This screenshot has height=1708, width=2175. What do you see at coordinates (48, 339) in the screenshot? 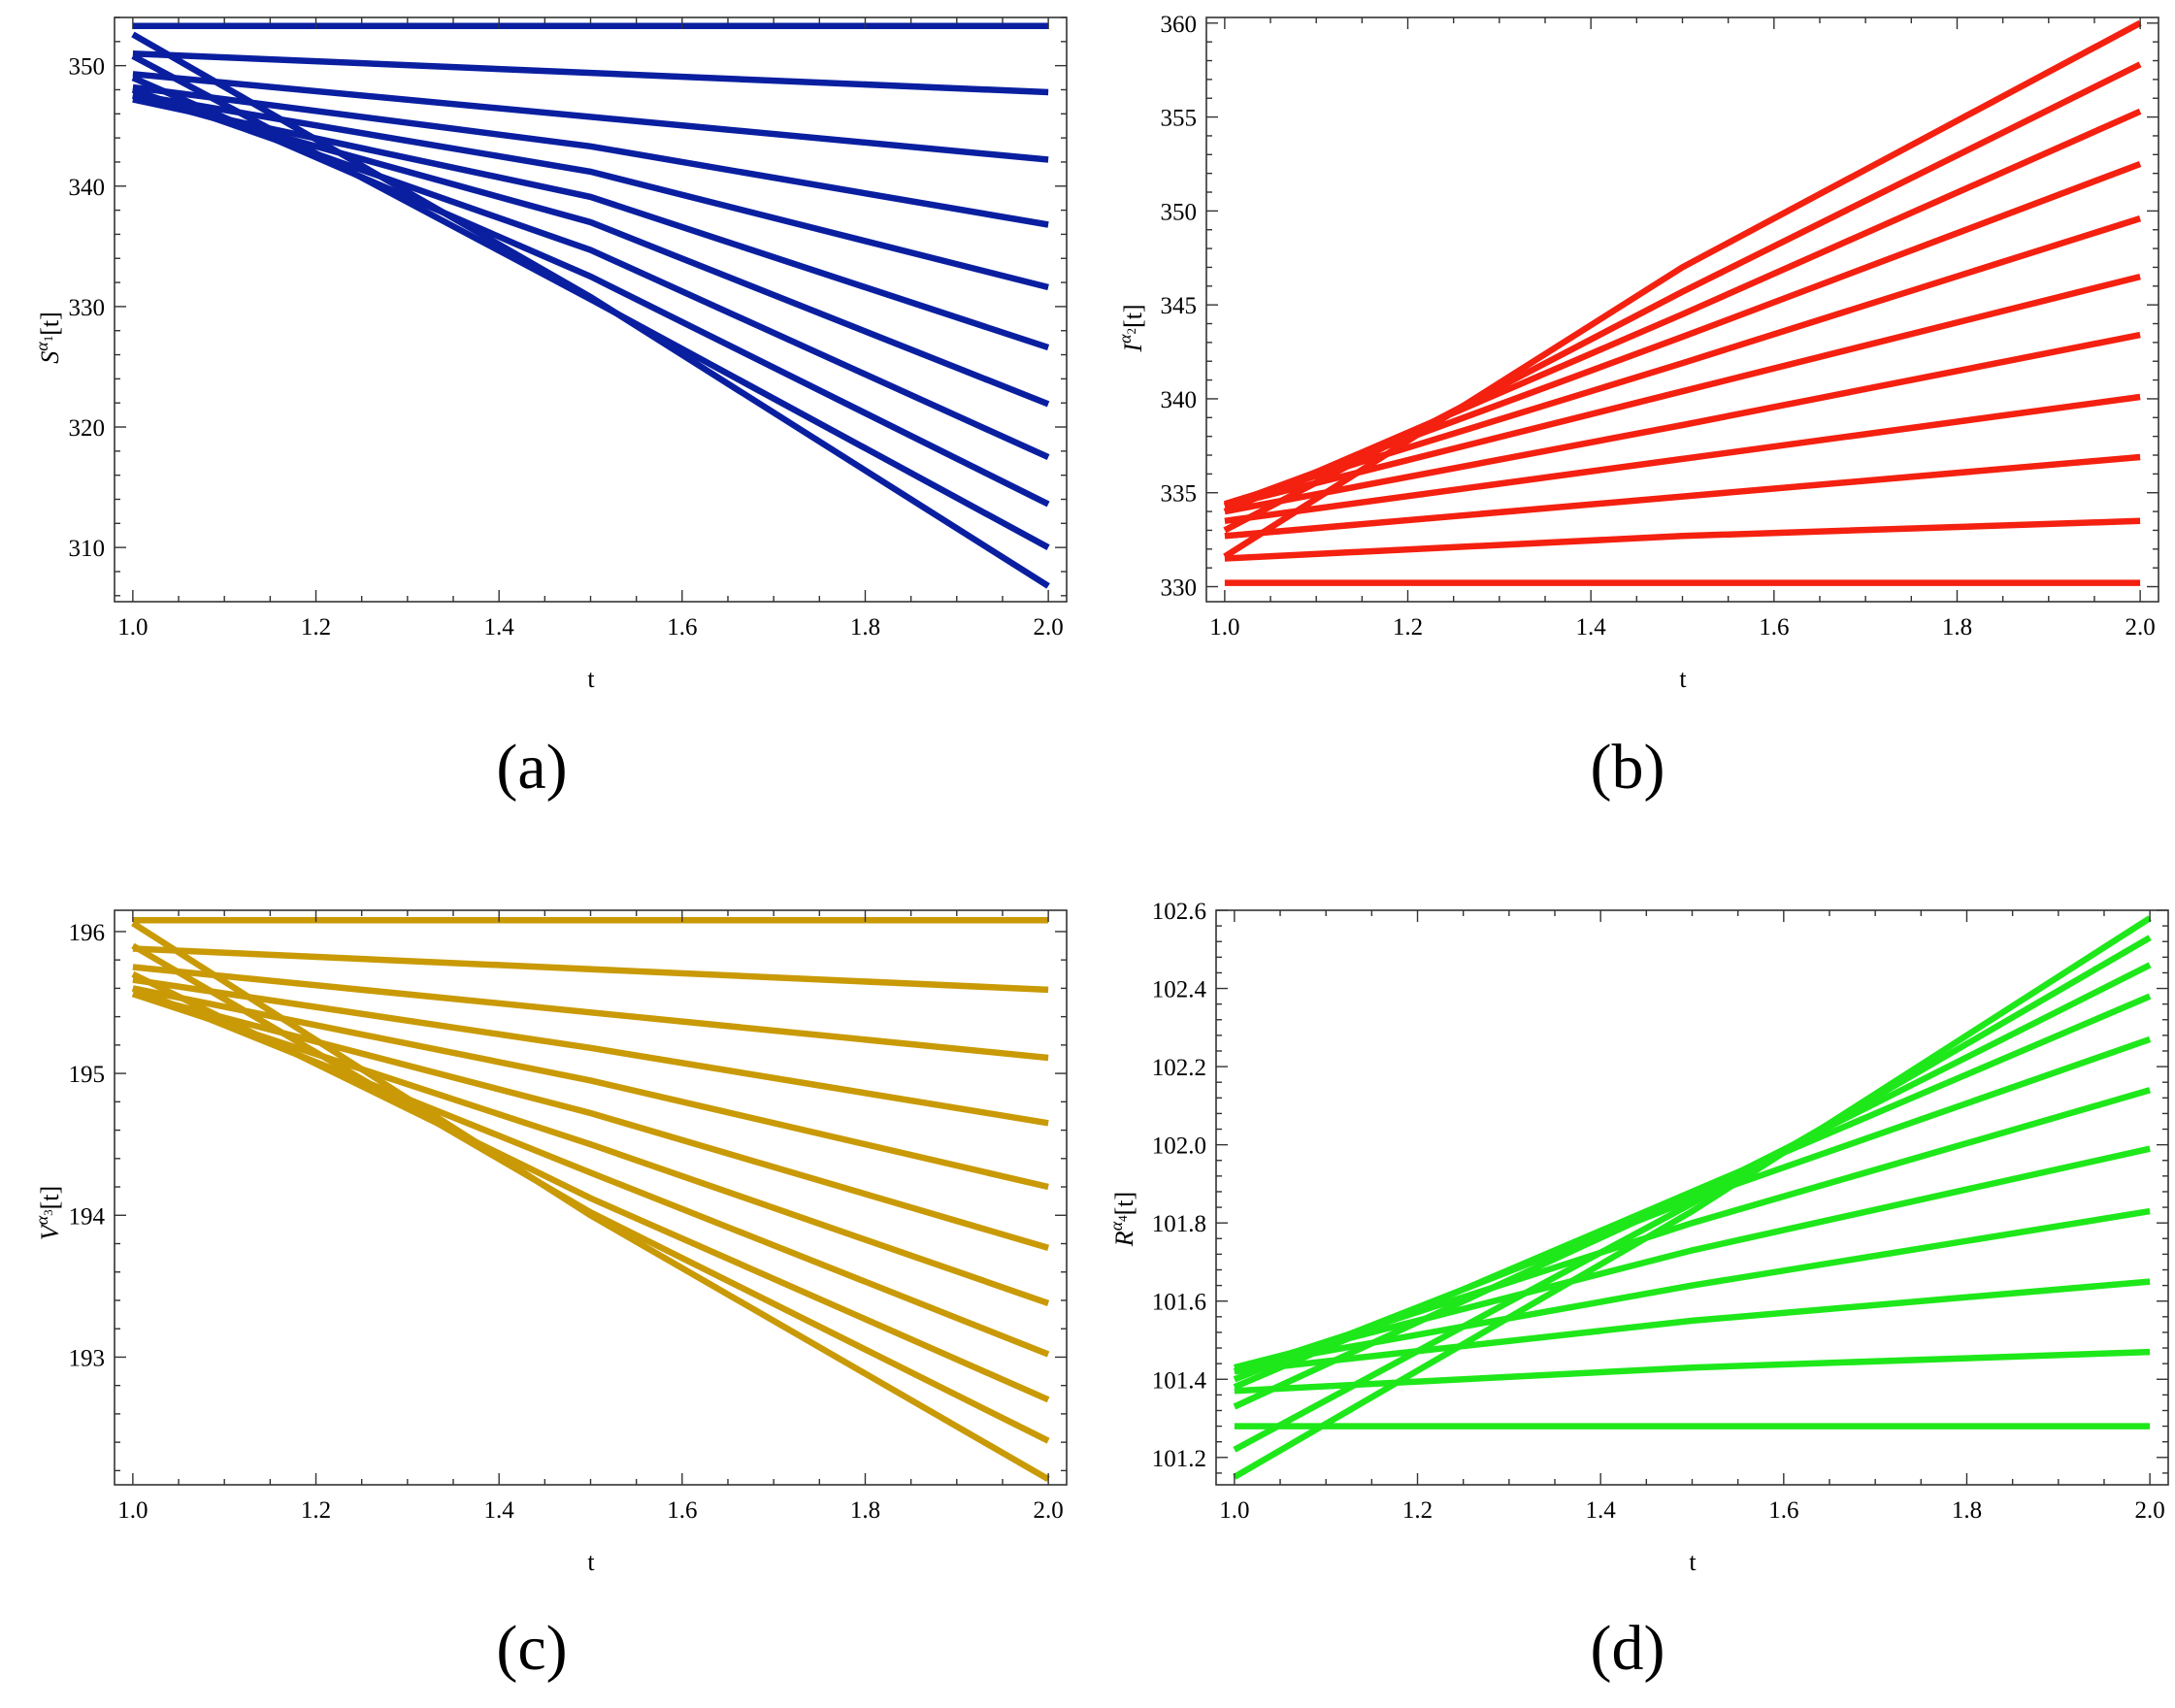
I see `y-axis-title-sub: 1` at bounding box center [48, 339].